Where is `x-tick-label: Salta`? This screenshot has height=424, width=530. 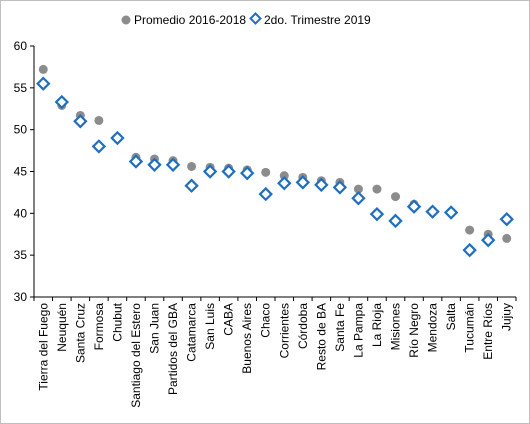
x-tick-label: Salta is located at coordinates (451, 317).